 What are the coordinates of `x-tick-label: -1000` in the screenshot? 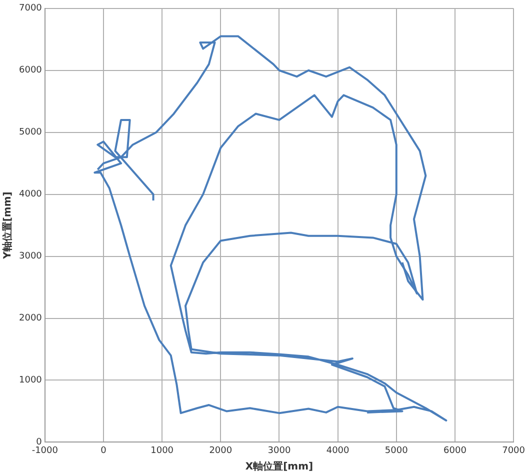 It's located at (45, 451).